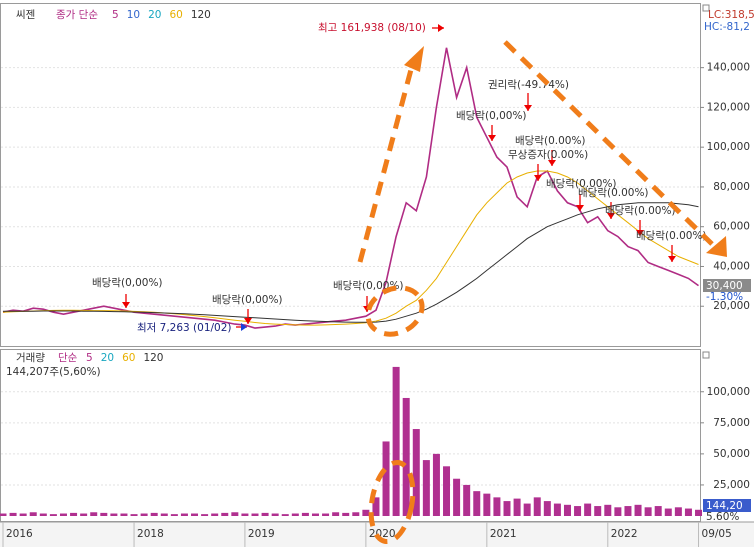  Describe the element at coordinates (150, 534) in the screenshot. I see `x-tick-label: 2018` at that location.